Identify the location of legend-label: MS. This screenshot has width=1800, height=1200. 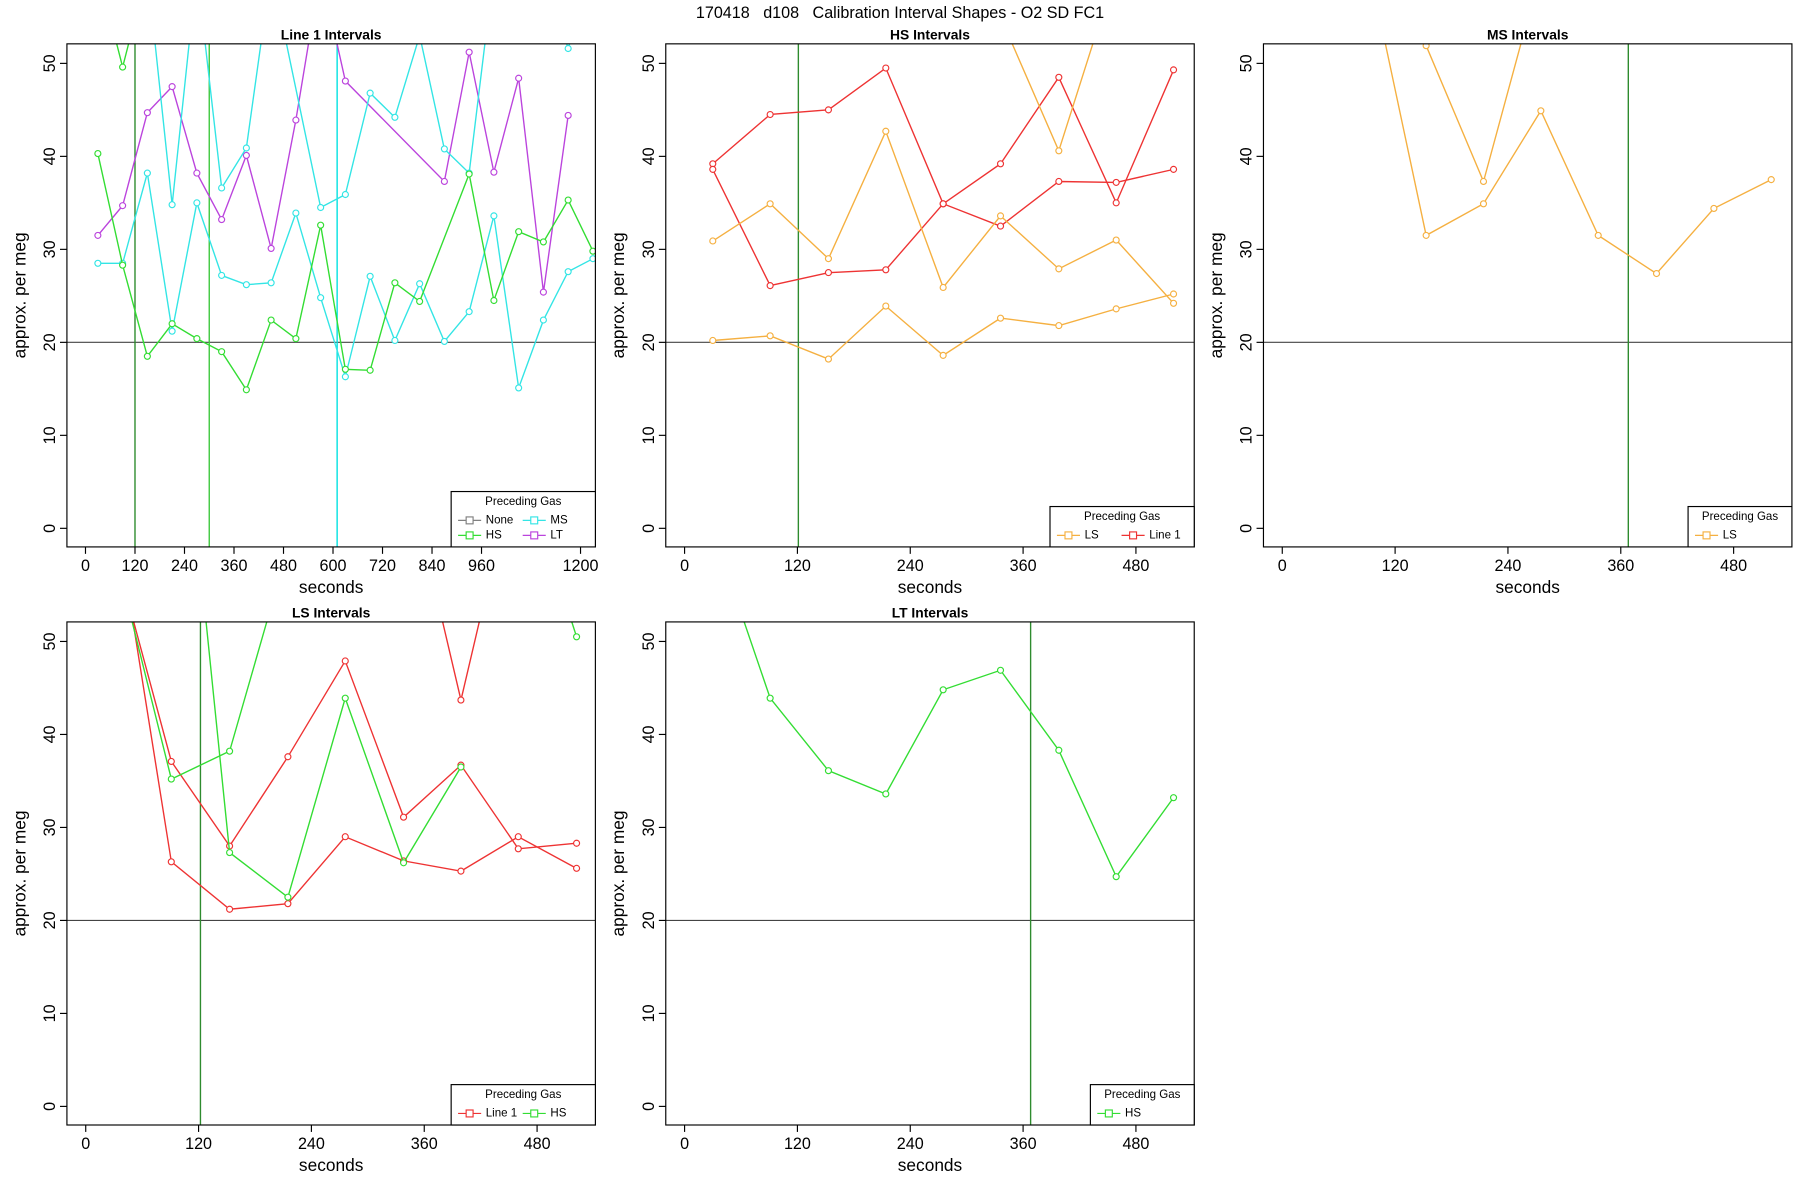
(559, 520).